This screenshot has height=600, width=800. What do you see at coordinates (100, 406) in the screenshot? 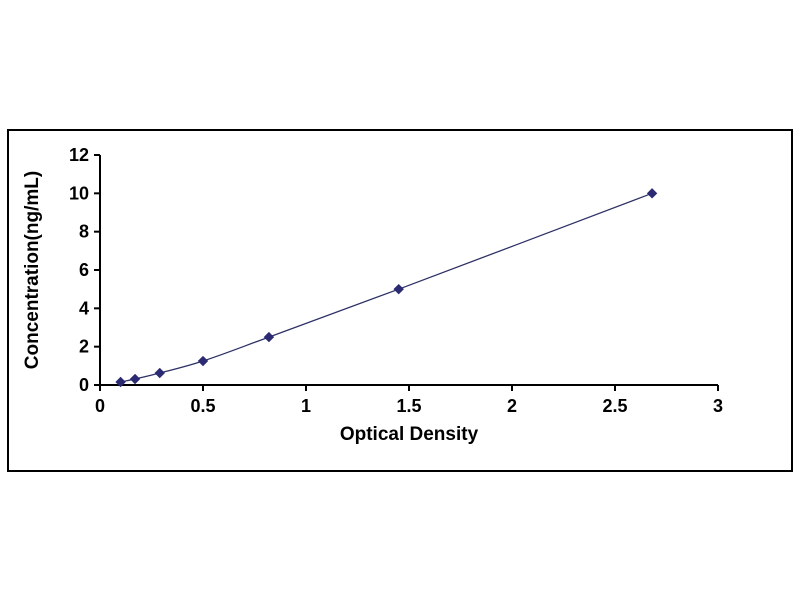
I see `x-tick-label: 0` at bounding box center [100, 406].